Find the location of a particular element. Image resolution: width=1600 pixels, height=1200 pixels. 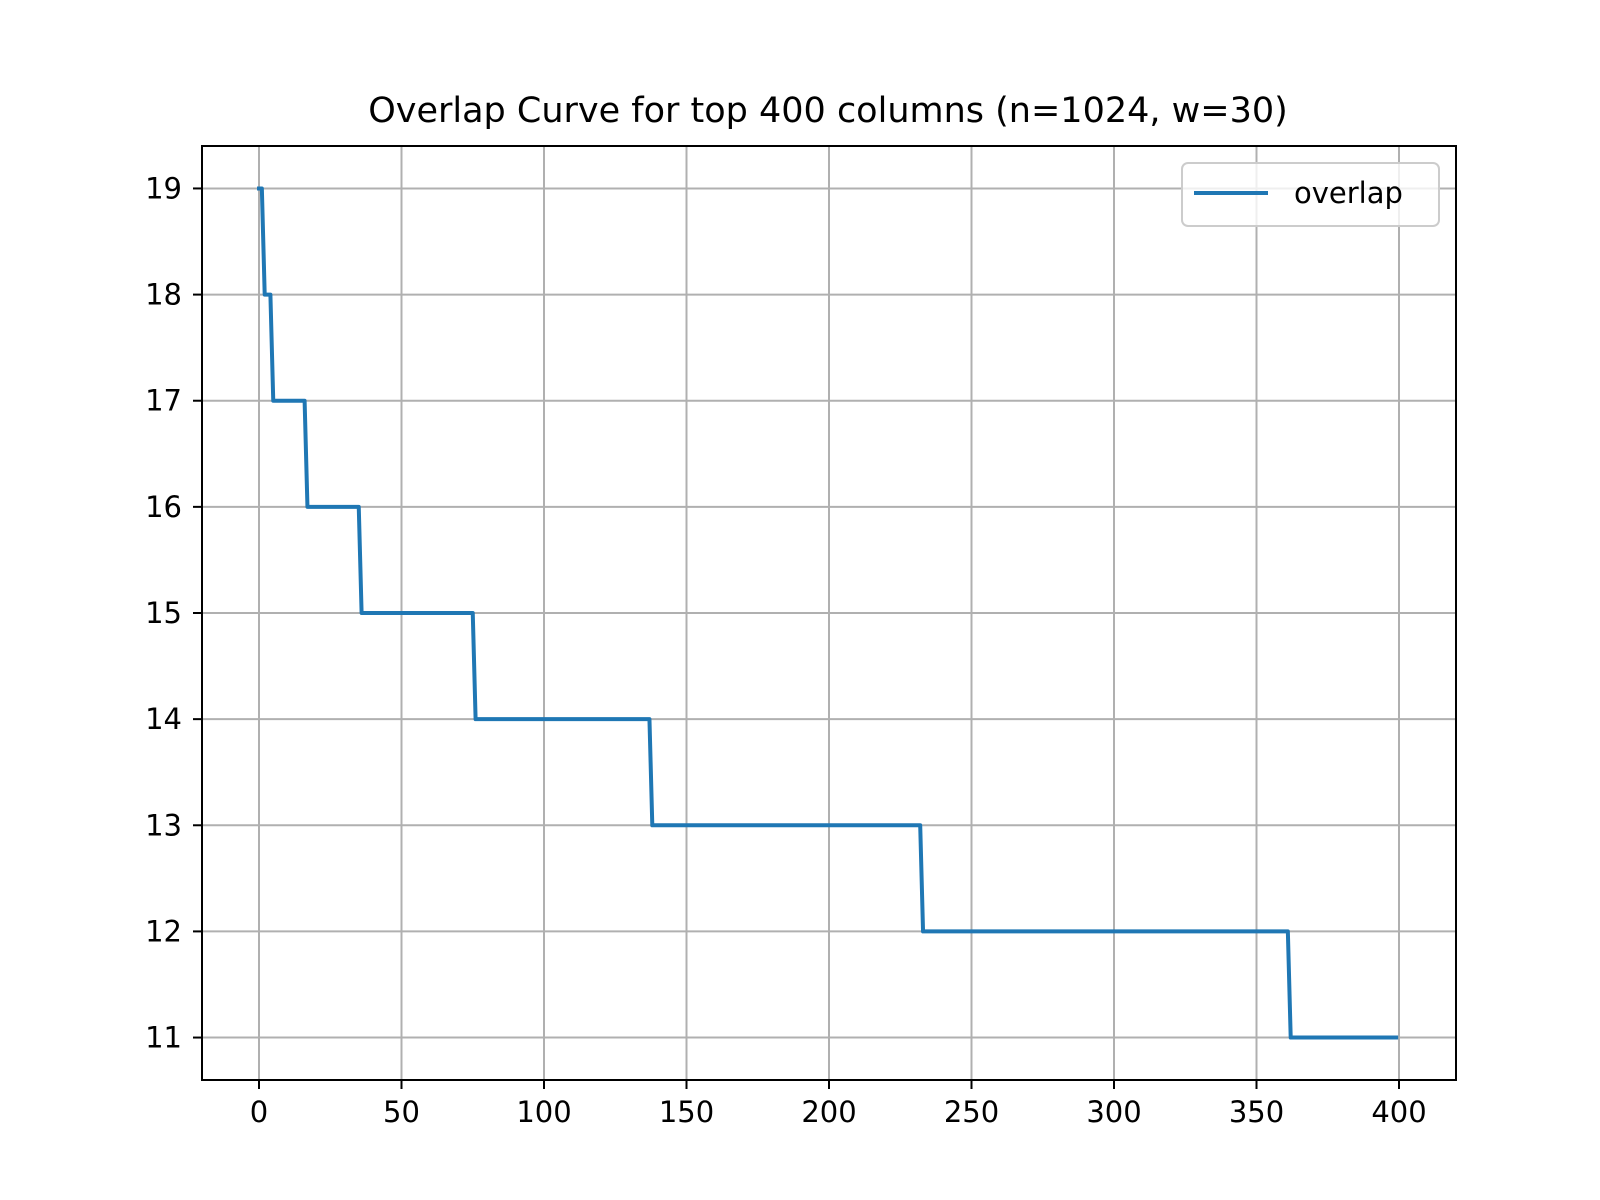

x-tick-label: 400 is located at coordinates (1398, 1112).